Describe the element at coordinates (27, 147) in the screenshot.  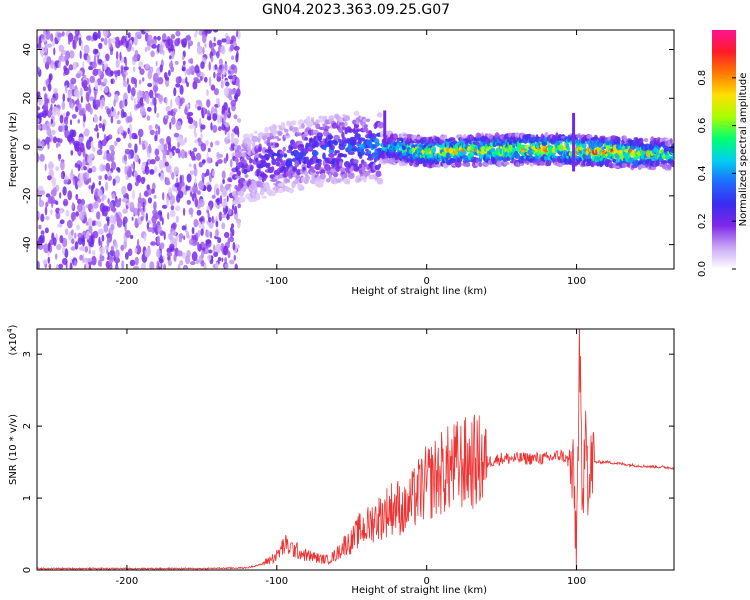
I see `y-tick-label: 0` at that location.